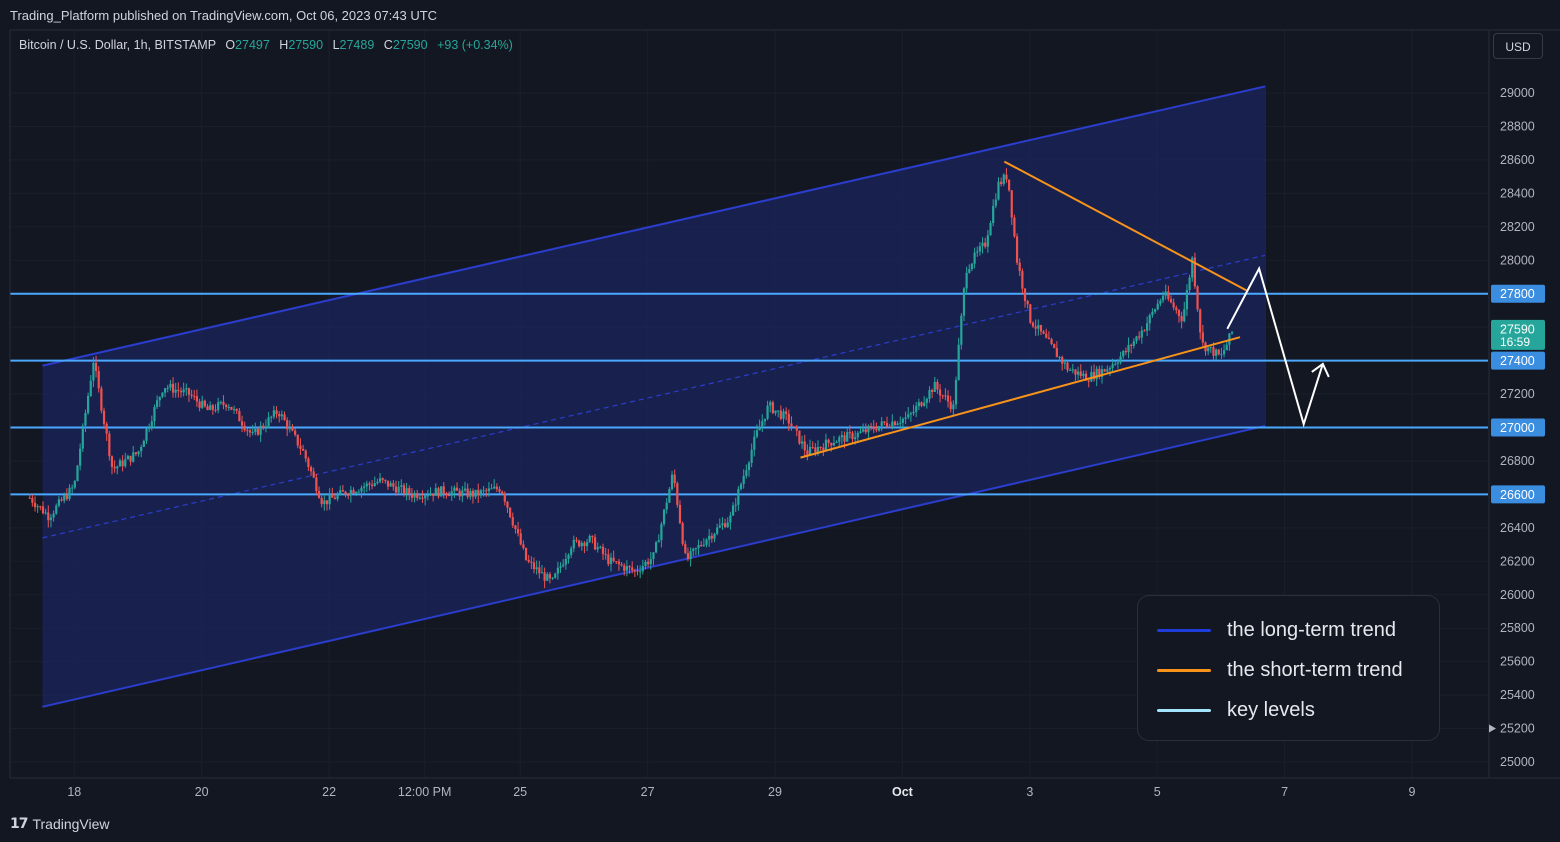  Describe the element at coordinates (1517, 628) in the screenshot. I see `y-tick-label: 25800` at that location.